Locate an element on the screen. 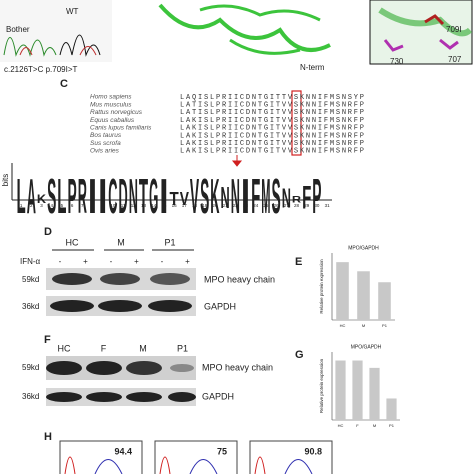 Image resolution: width=474 pixels, height=474 pixels. logo-y-label: bits is located at coordinates (5, 180).